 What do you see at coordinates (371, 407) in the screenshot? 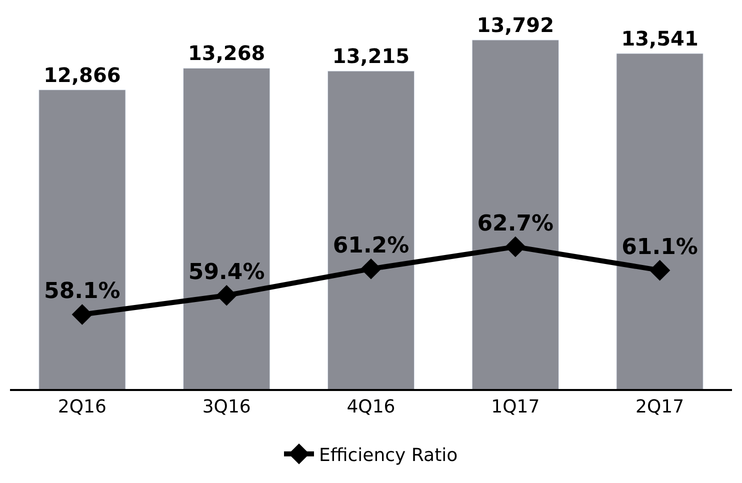
I see `x-tick-label: 4Q16` at bounding box center [371, 407].